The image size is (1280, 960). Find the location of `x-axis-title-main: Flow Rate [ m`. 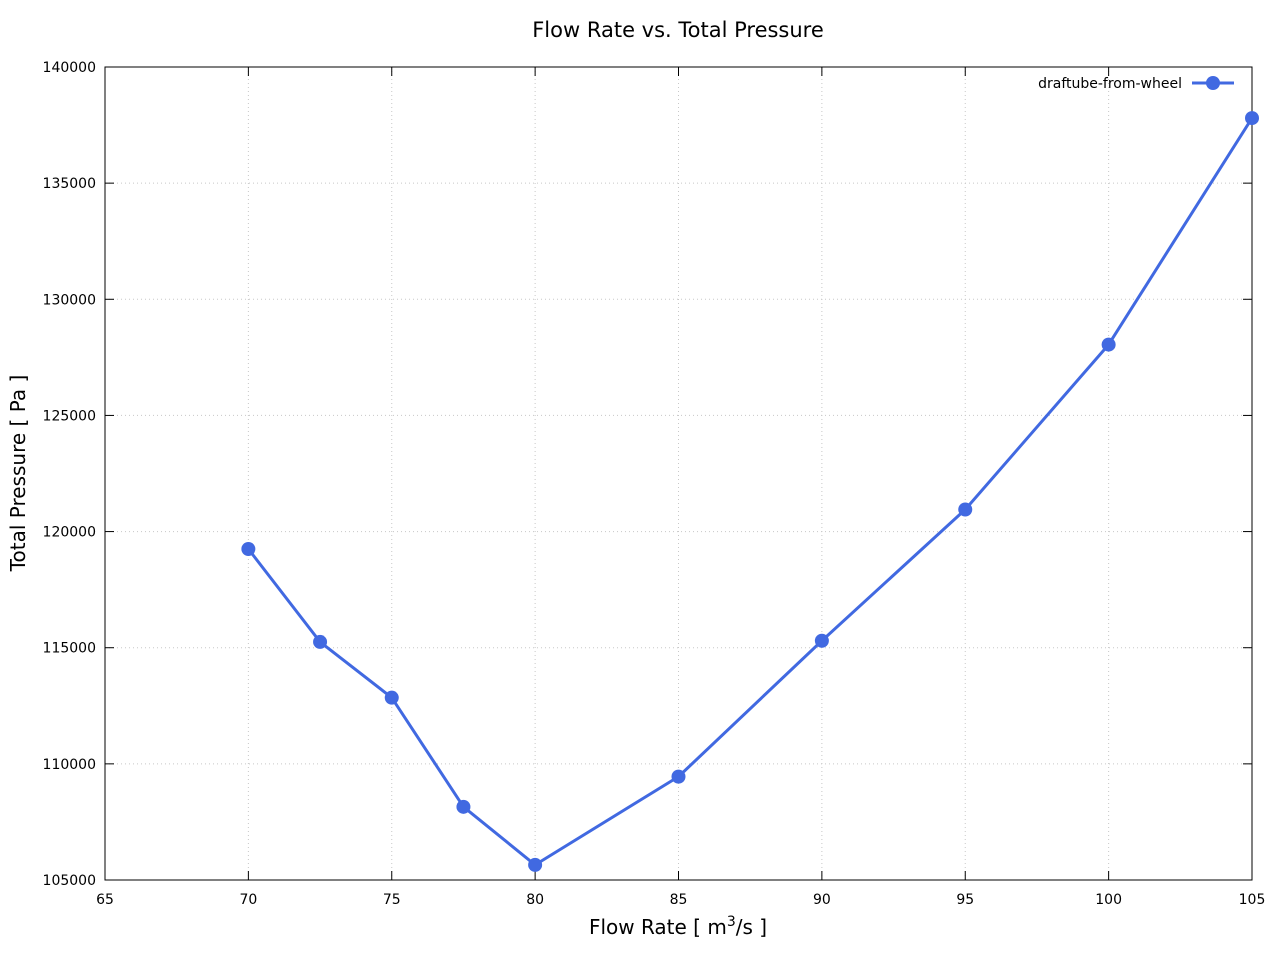

x-axis-title-main: Flow Rate [ m is located at coordinates (658, 927).